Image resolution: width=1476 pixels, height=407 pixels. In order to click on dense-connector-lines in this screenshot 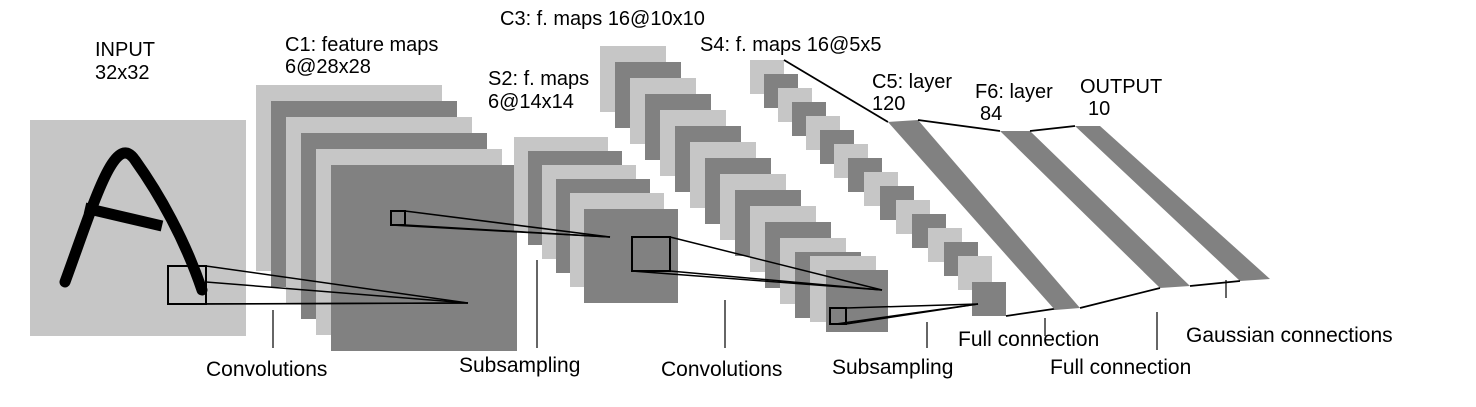, I will do `click(1079, 214)`.